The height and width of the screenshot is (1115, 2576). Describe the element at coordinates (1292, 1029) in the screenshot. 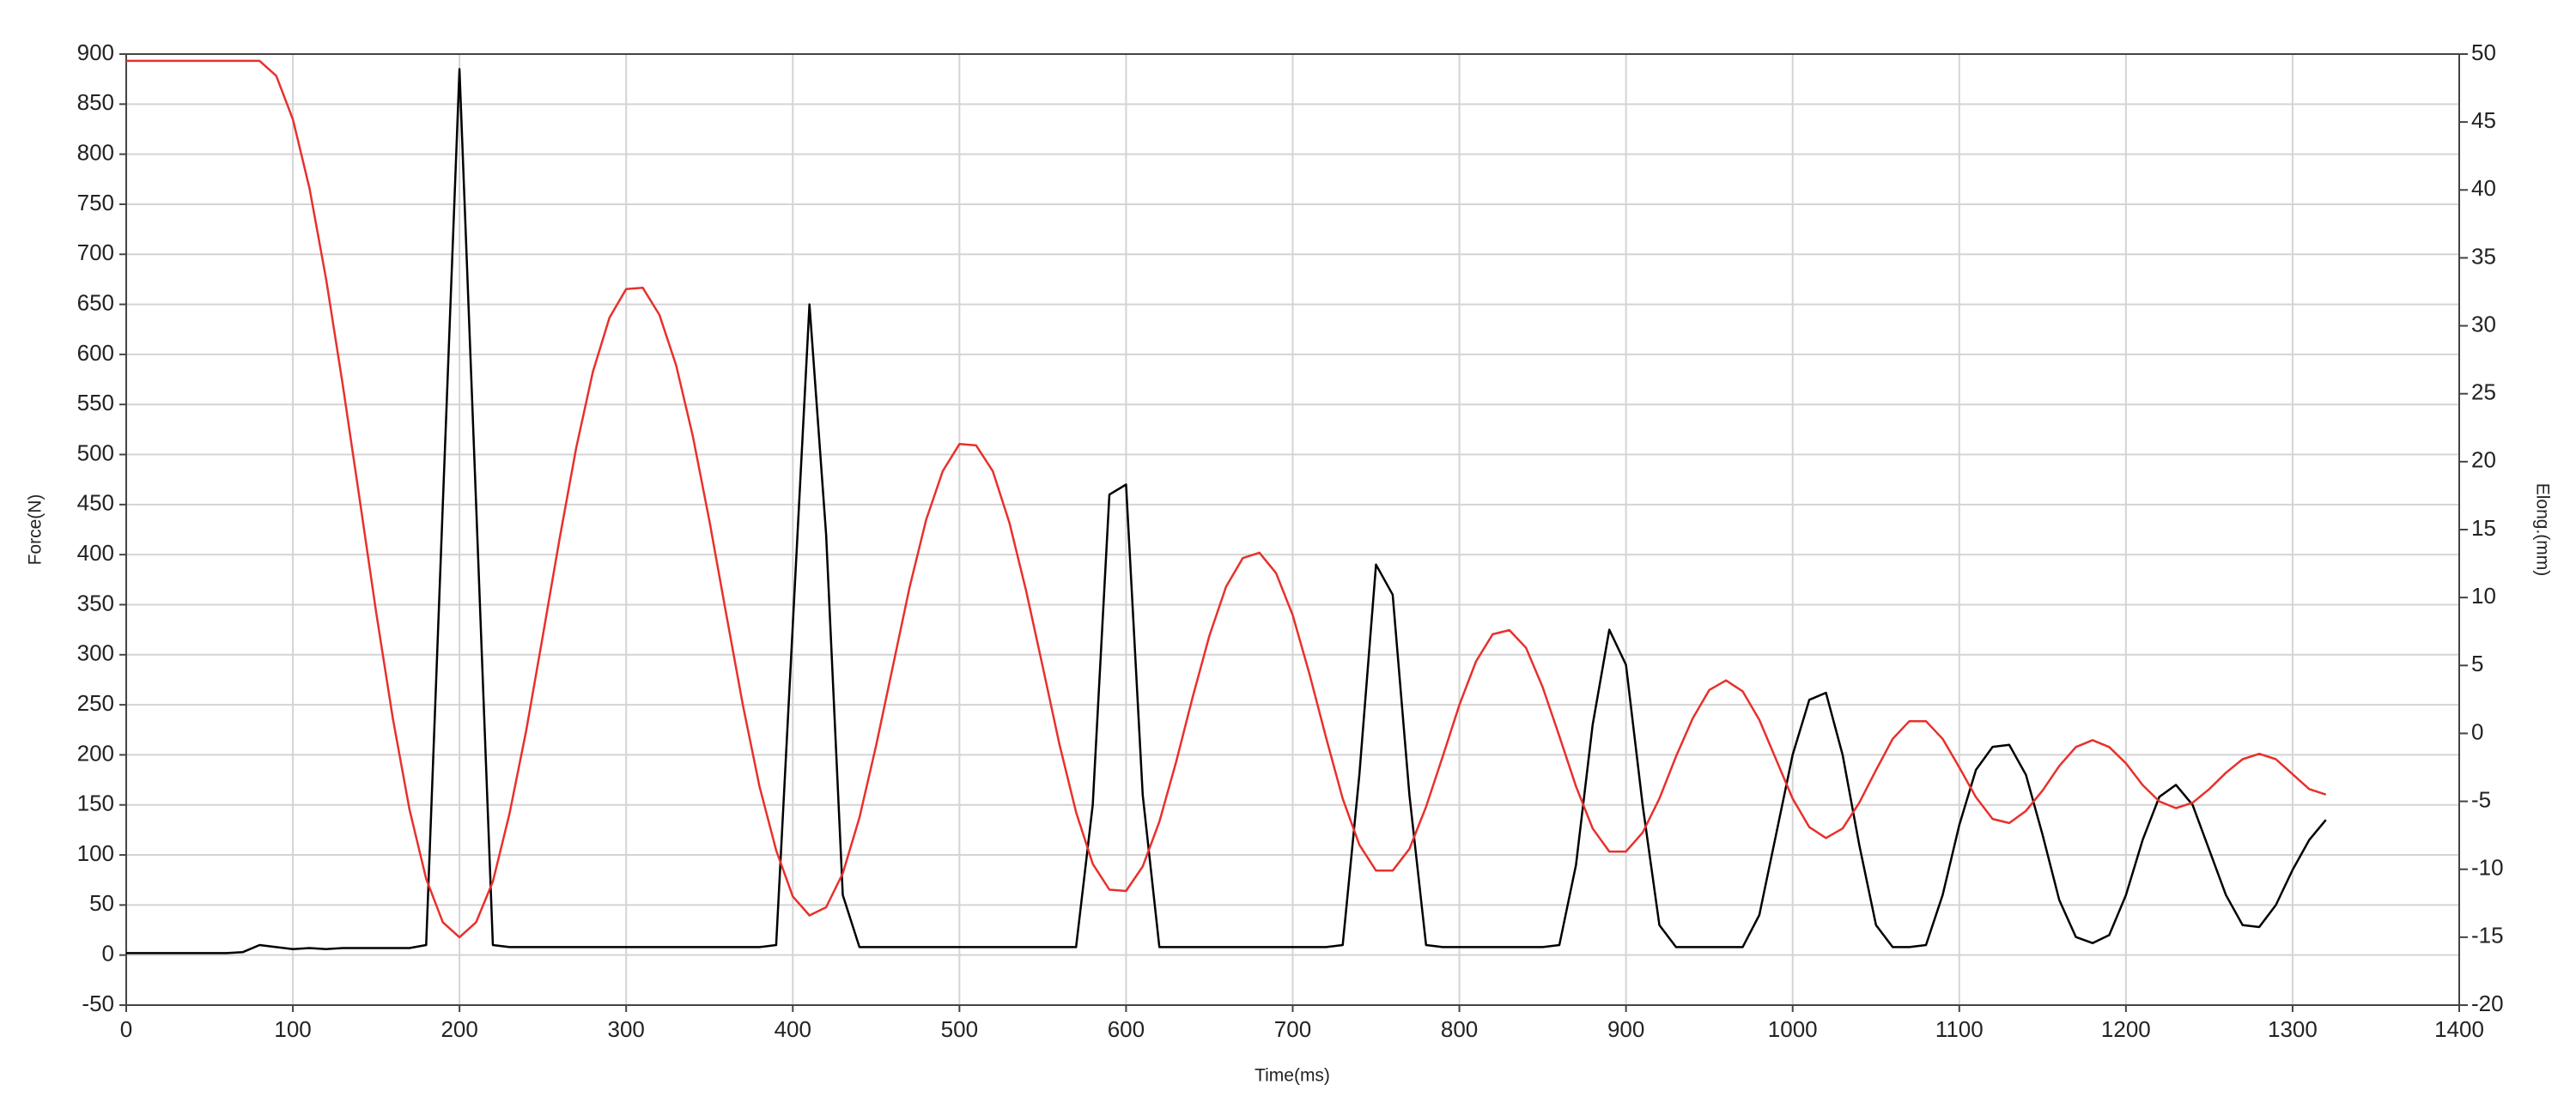

I see `x-tick-label: 700` at that location.